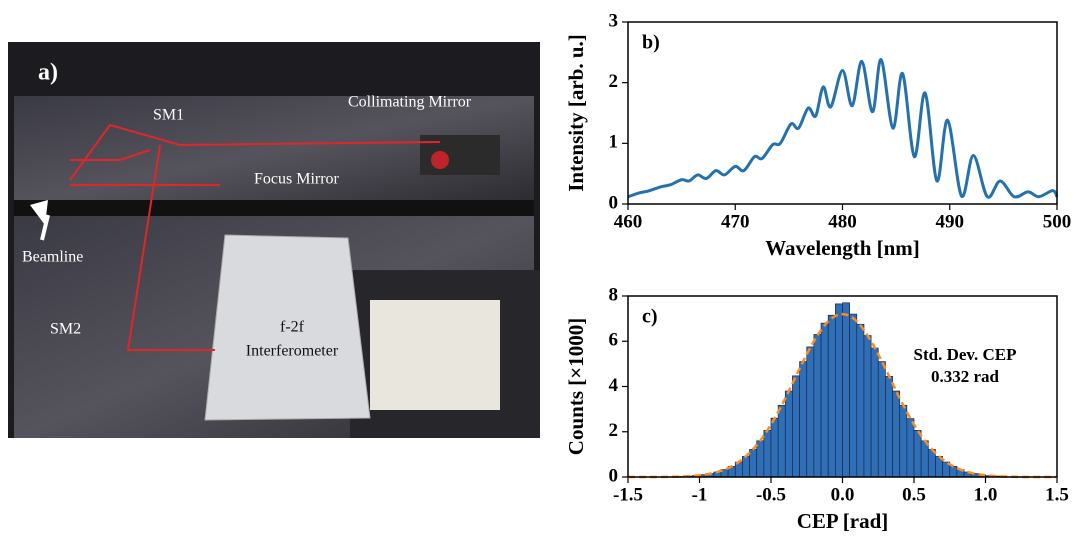 This screenshot has height=555, width=1080. I want to click on x-tick-label: -1.5, so click(628, 494).